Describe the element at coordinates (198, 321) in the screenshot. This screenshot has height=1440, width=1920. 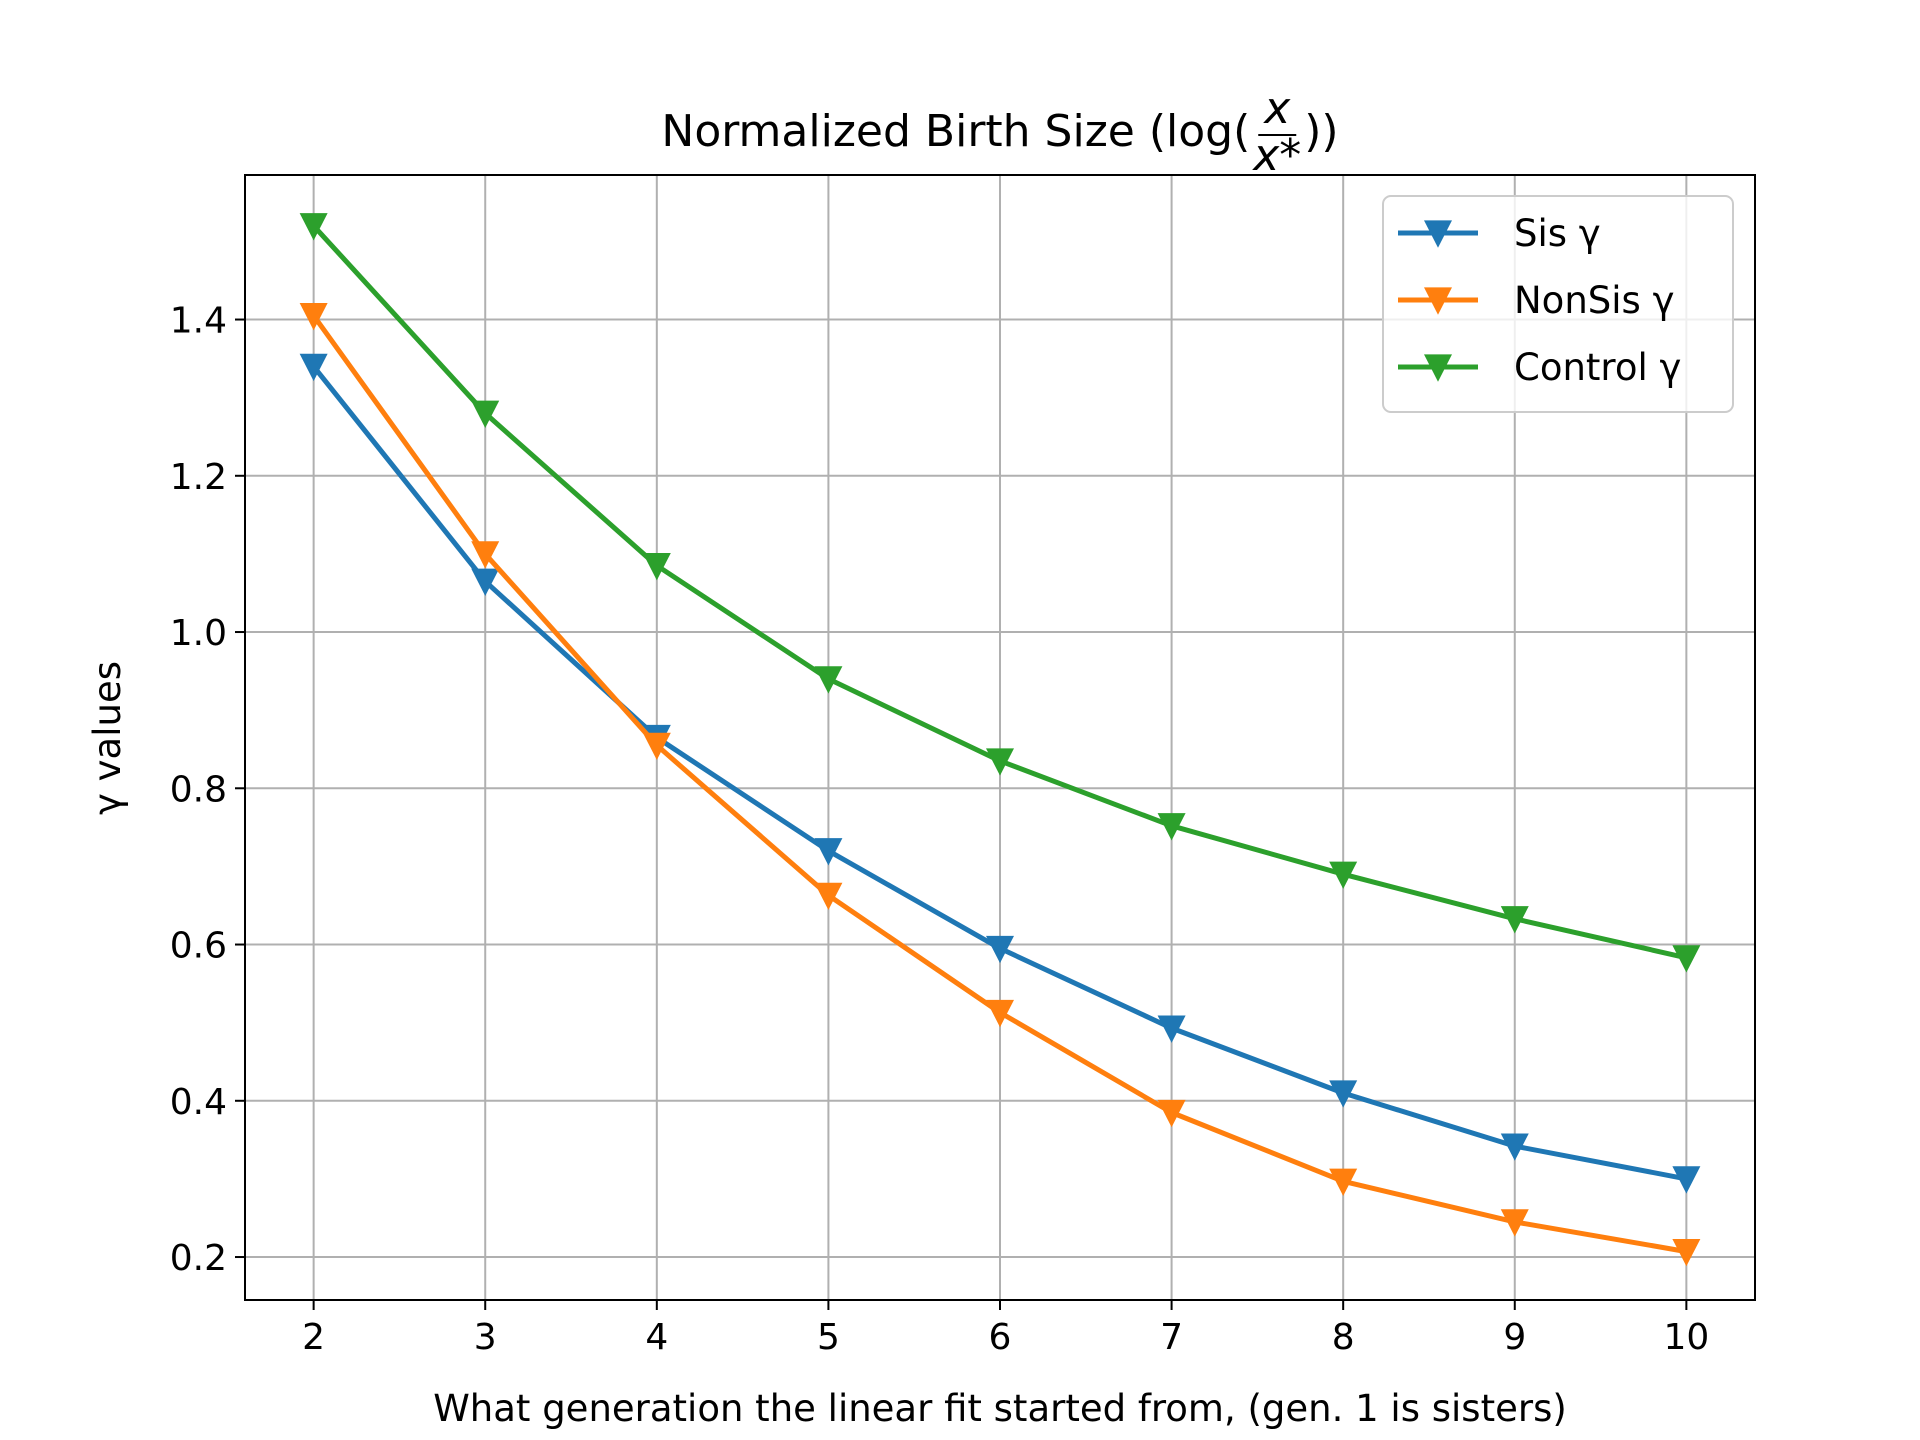
I see `y-tick-label: 1.4` at that location.